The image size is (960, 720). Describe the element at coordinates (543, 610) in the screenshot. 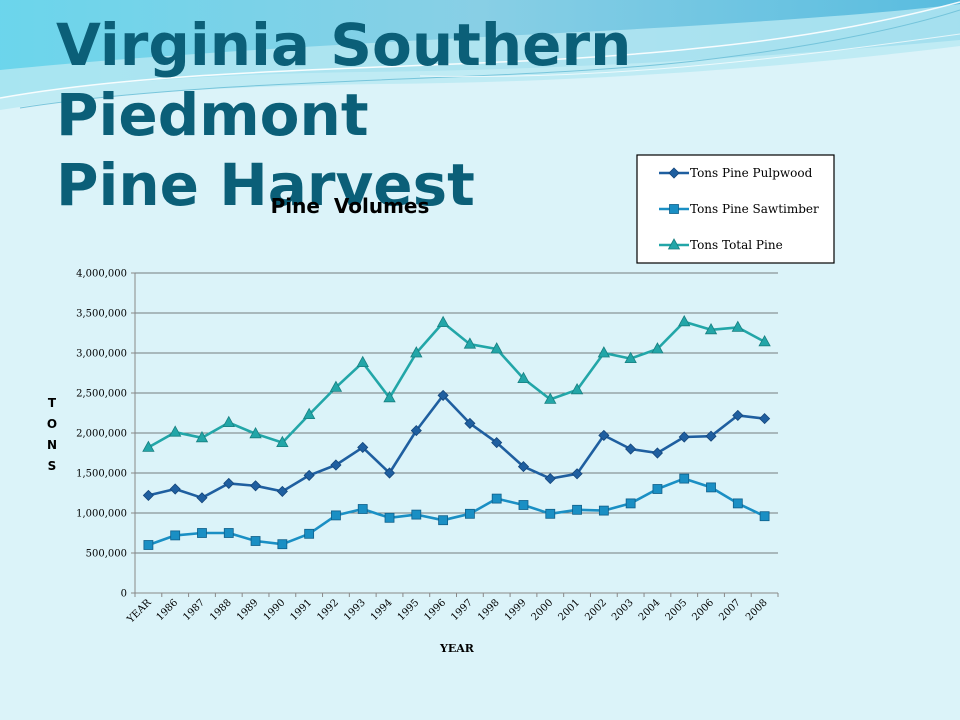

I see `x-tick-label: 2000` at that location.